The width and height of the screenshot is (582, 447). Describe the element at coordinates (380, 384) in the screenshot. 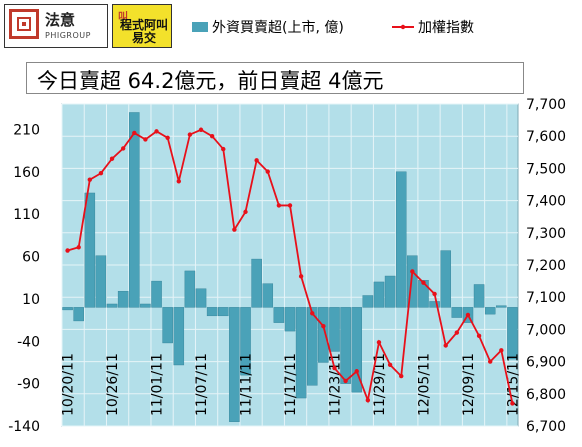

I see `x-tick-label: 11/29/11` at that location.